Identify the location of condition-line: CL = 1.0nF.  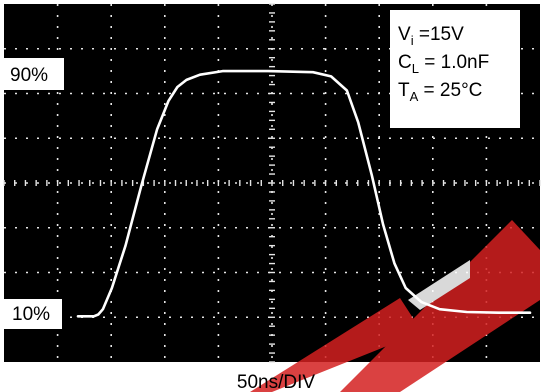
(443, 64).